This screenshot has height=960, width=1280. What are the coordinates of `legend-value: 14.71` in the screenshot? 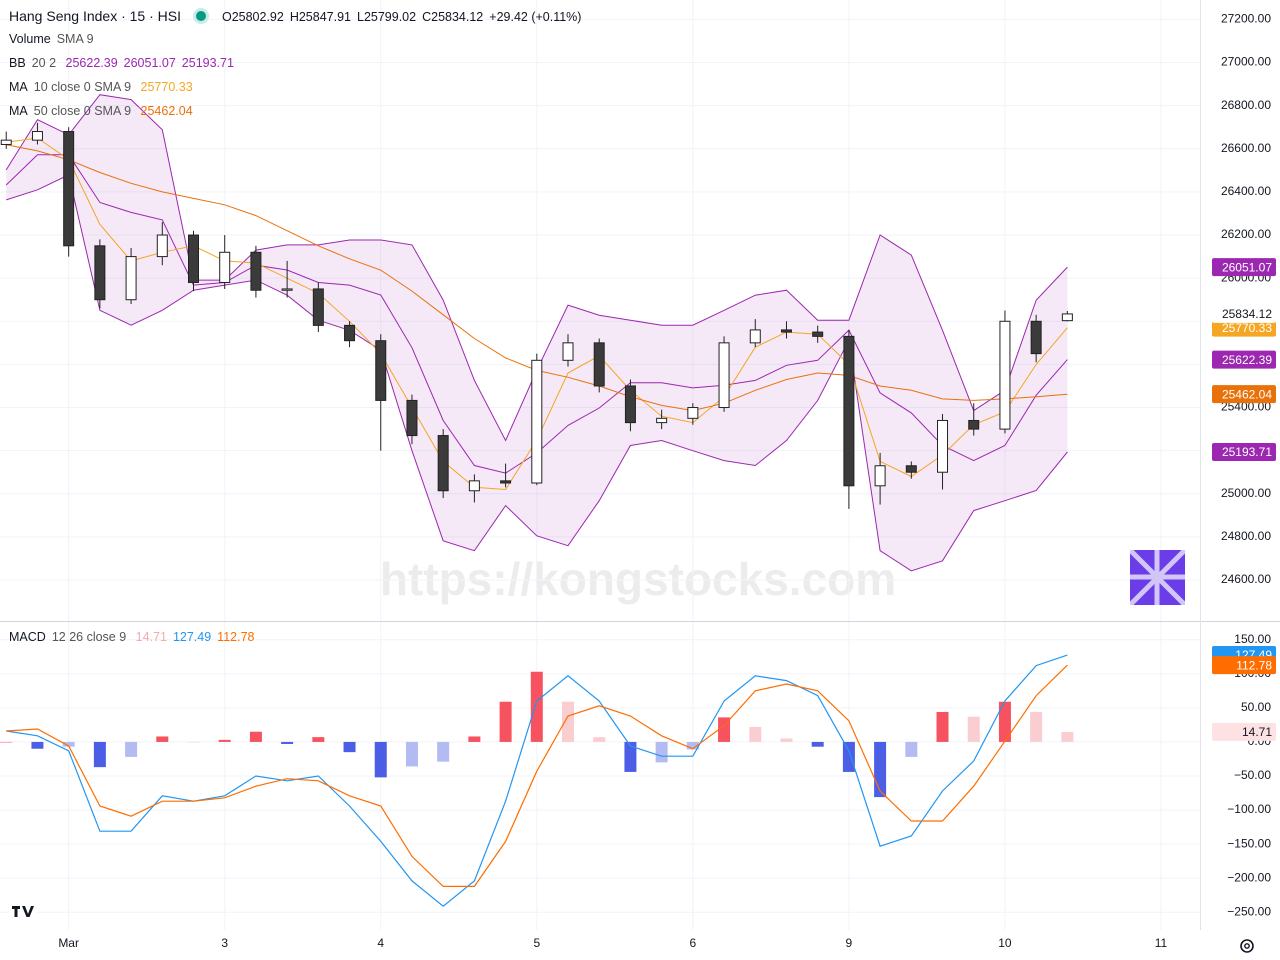 It's located at (151, 637).